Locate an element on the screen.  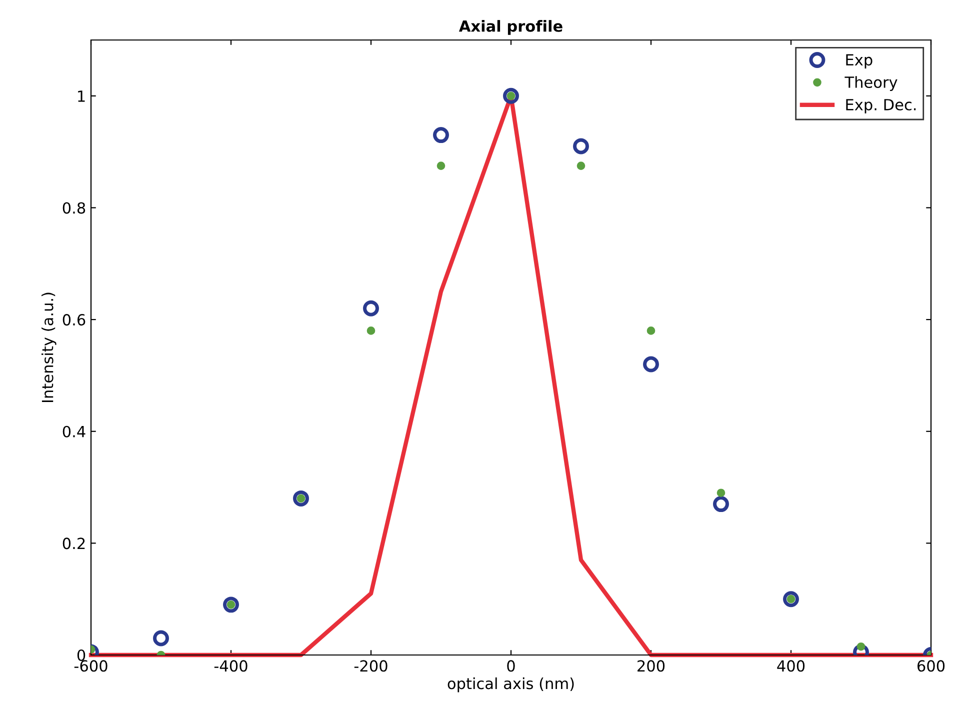
chart-title: Axial profile is located at coordinates (510, 27).